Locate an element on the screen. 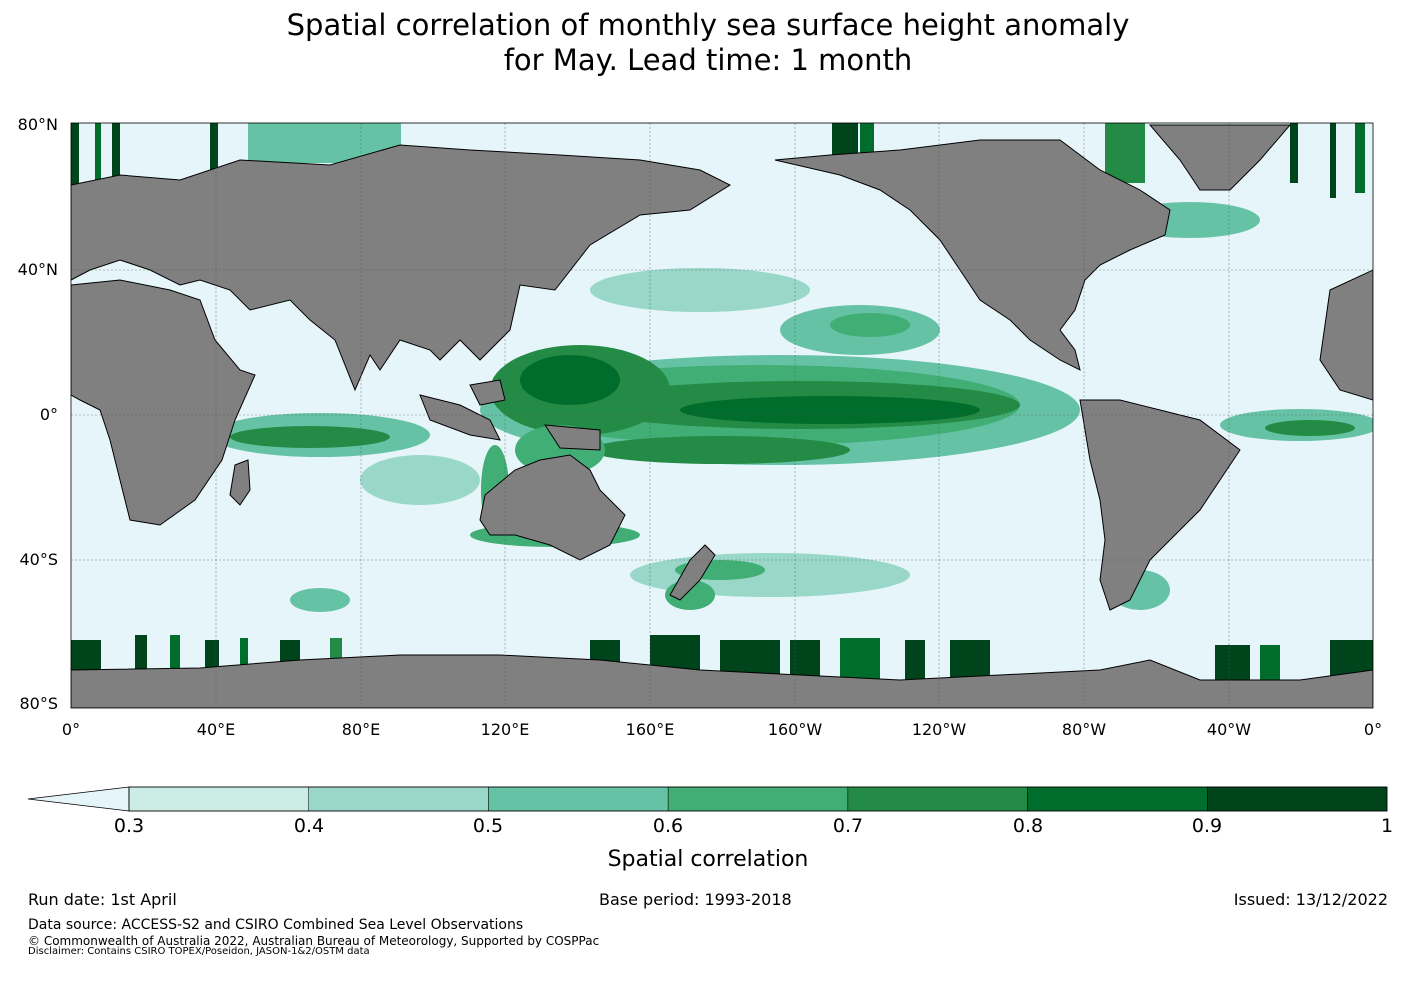  land-south-america is located at coordinates (1160, 505).